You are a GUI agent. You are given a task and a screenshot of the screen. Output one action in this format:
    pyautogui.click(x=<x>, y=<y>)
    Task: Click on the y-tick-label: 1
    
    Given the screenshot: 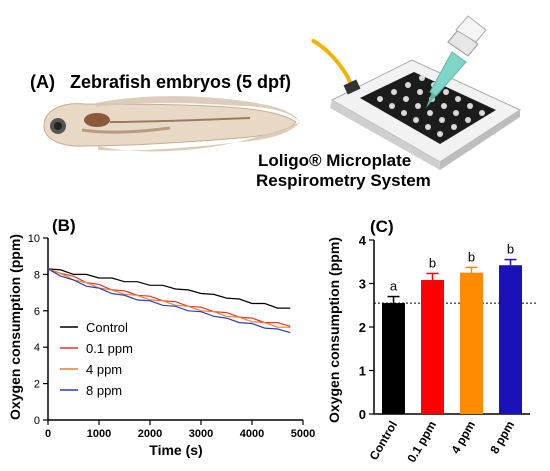 What is the action you would take?
    pyautogui.click(x=362, y=371)
    